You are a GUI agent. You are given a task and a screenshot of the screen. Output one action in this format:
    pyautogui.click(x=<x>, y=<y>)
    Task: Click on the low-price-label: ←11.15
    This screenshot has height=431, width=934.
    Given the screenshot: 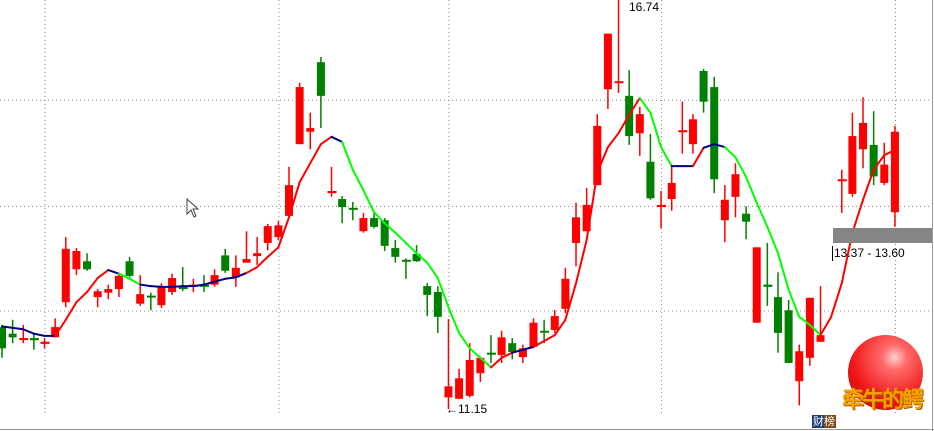 What is the action you would take?
    pyautogui.click(x=467, y=409)
    